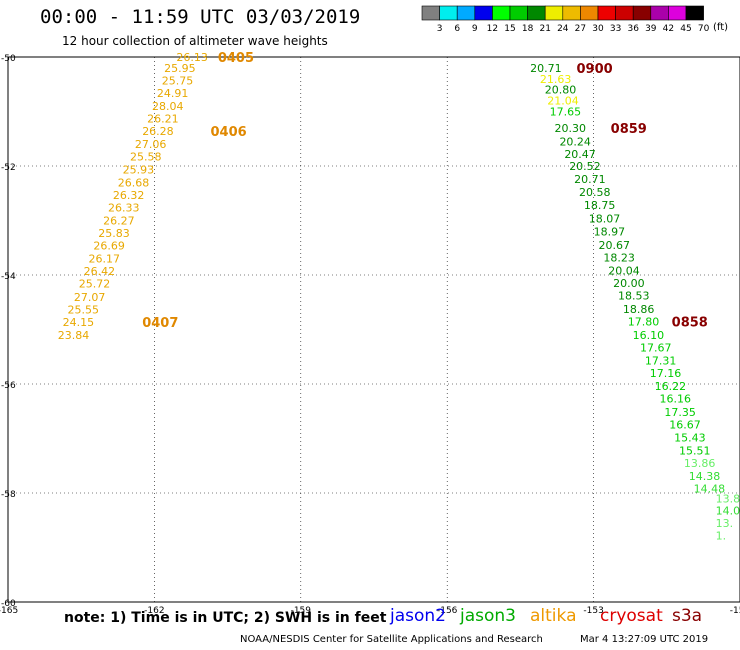 The image size is (740, 650). Describe the element at coordinates (440, 29) in the screenshot. I see `legend-label: 3` at that location.